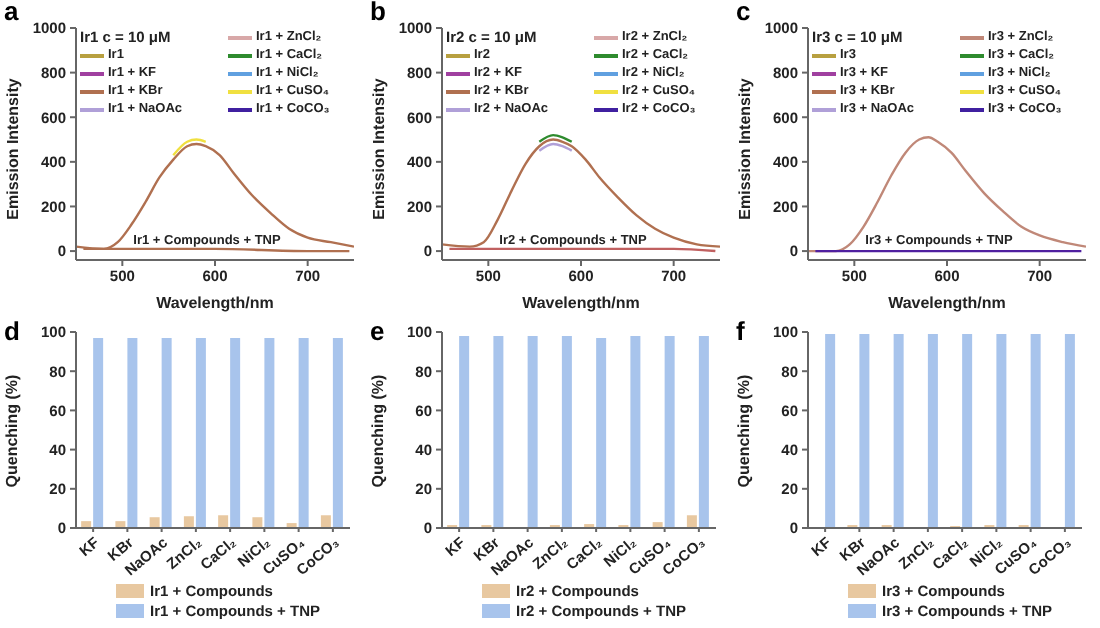 The width and height of the screenshot is (1100, 628). Describe the element at coordinates (12, 331) in the screenshot. I see `chart-title: d` at that location.